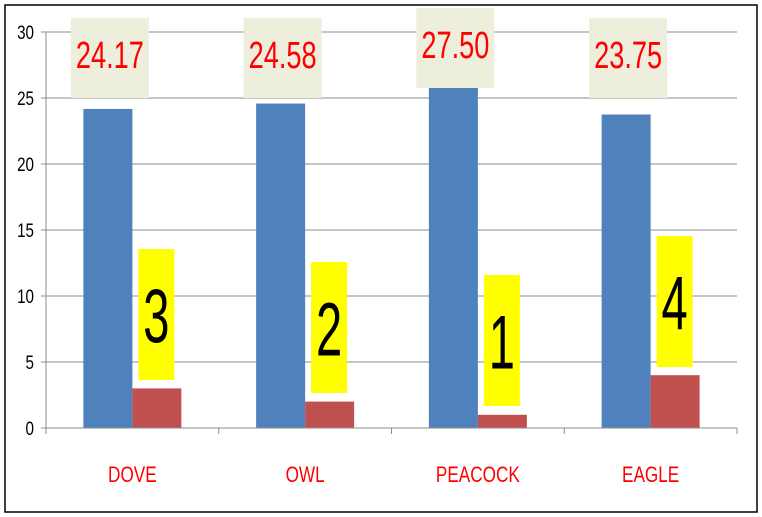 Image resolution: width=762 pixels, height=517 pixels. I want to click on data-label-series-2: 3, so click(156, 317).